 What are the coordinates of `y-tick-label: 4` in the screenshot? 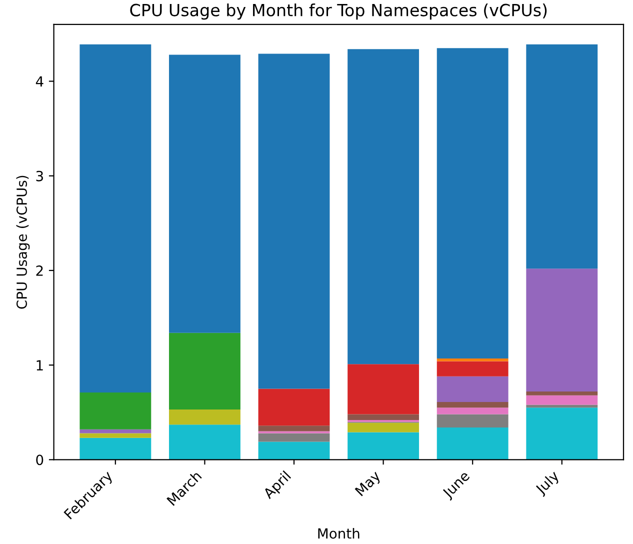 It's located at (40, 81).